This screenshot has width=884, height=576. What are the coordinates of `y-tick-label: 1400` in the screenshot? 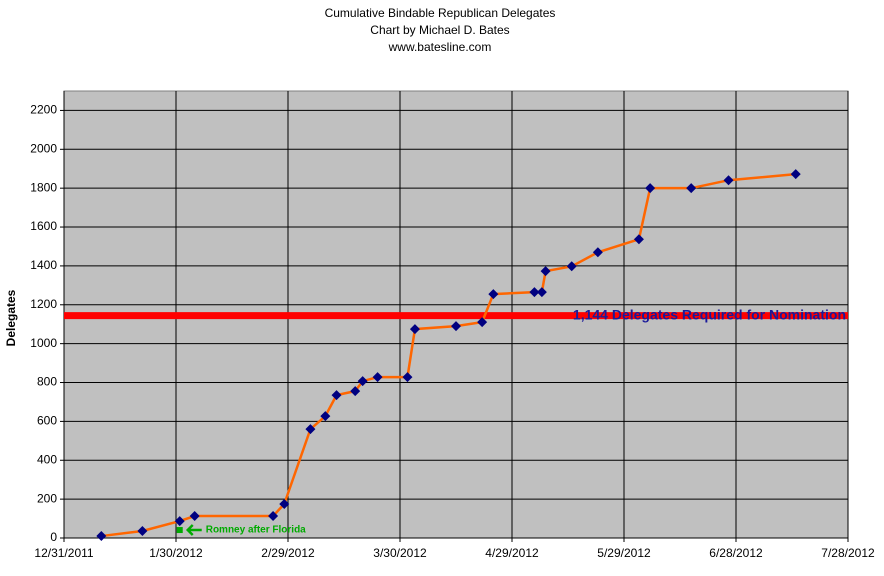 It's located at (43, 265).